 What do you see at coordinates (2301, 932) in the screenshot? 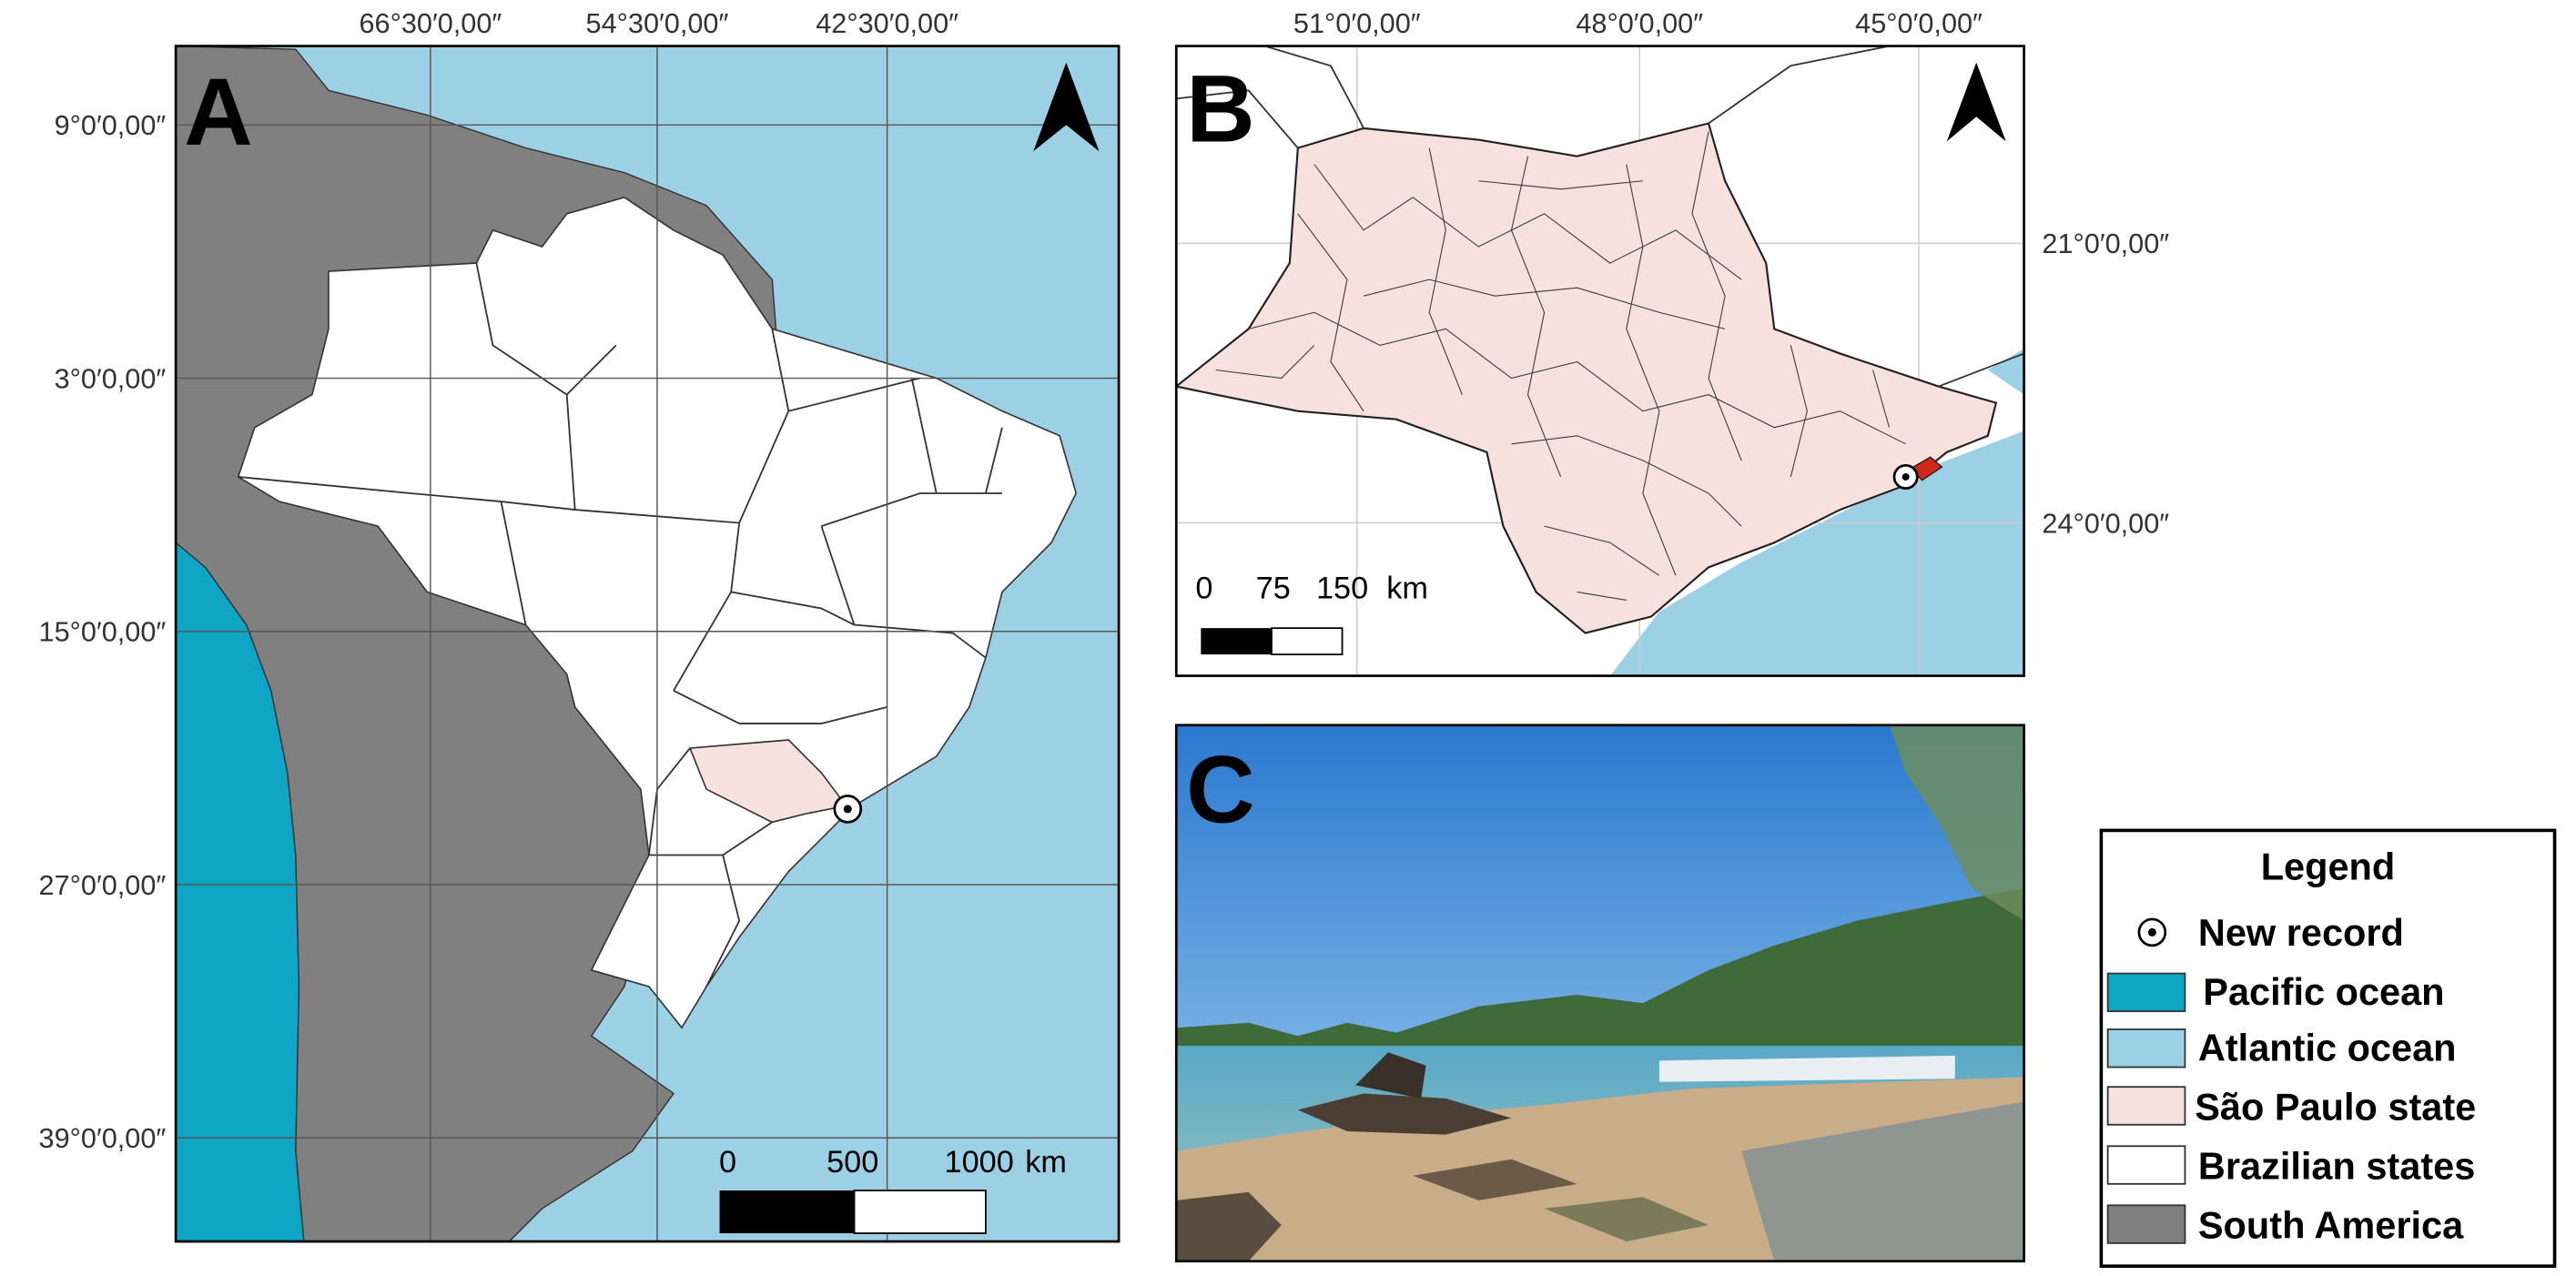
I see `legend-label: New record` at bounding box center [2301, 932].